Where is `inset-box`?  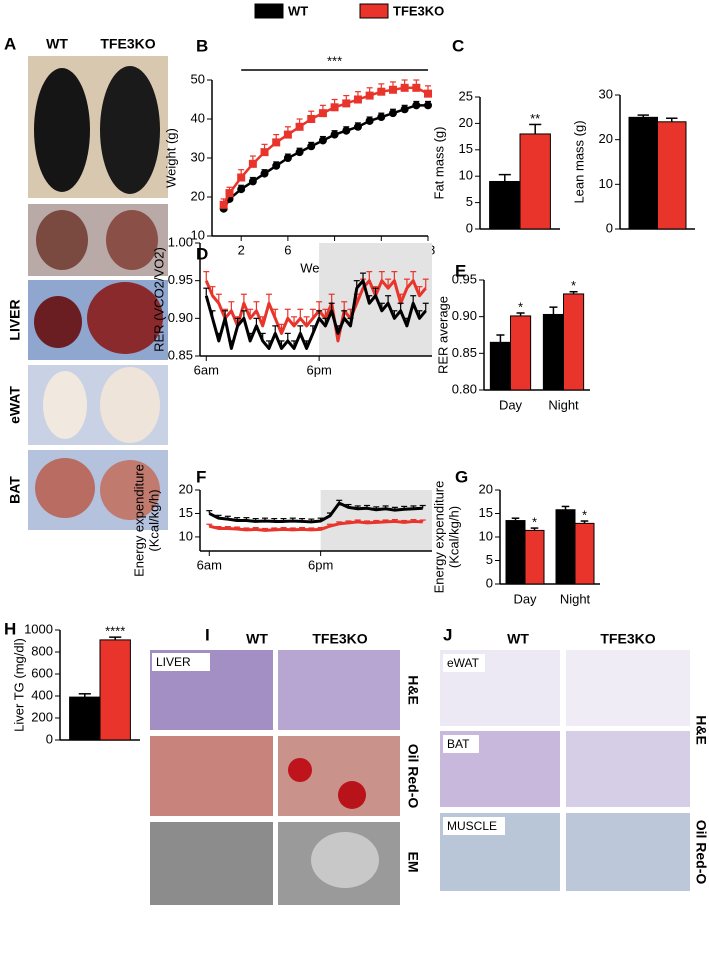
inset-box is located at coordinates (461, 744).